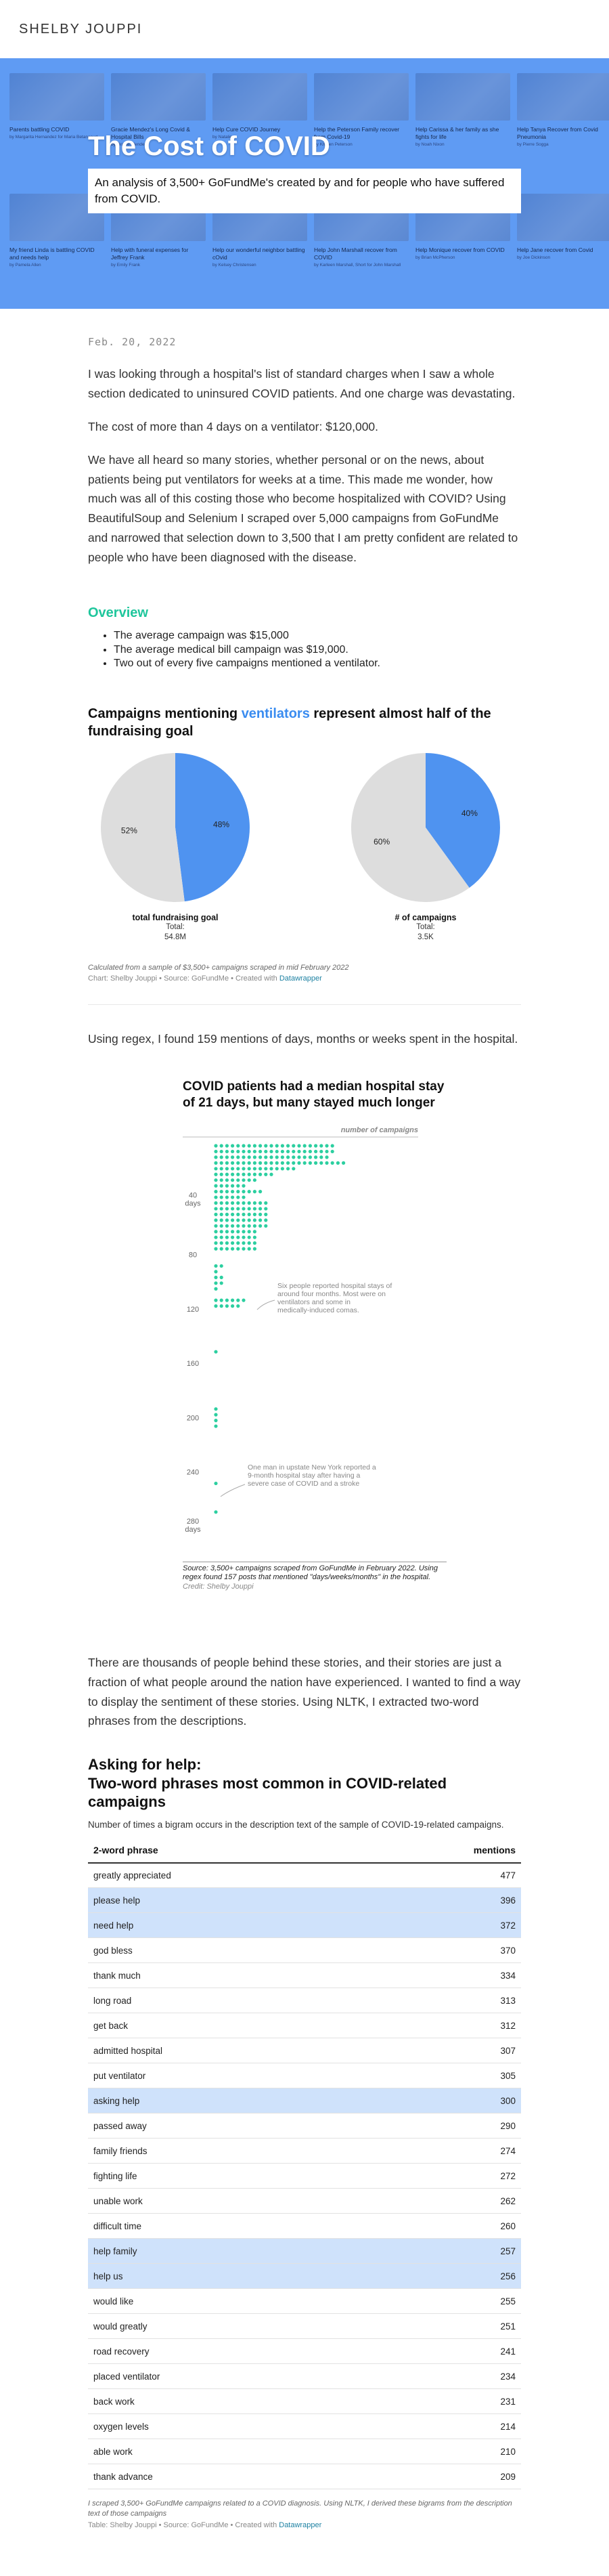  I want to click on phrase-cell: passed away, so click(223, 2126).